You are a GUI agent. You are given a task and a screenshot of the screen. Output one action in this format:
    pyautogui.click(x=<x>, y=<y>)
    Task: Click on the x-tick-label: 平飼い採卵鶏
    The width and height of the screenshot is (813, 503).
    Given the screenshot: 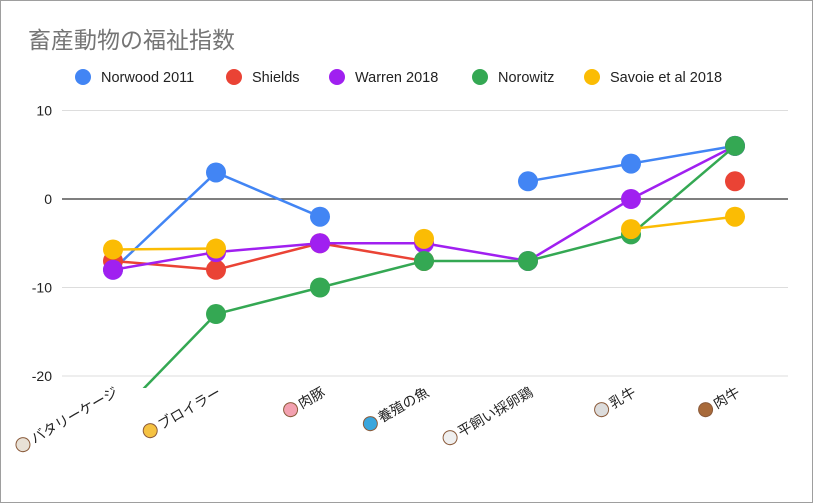 What is the action you would take?
    pyautogui.click(x=489, y=415)
    